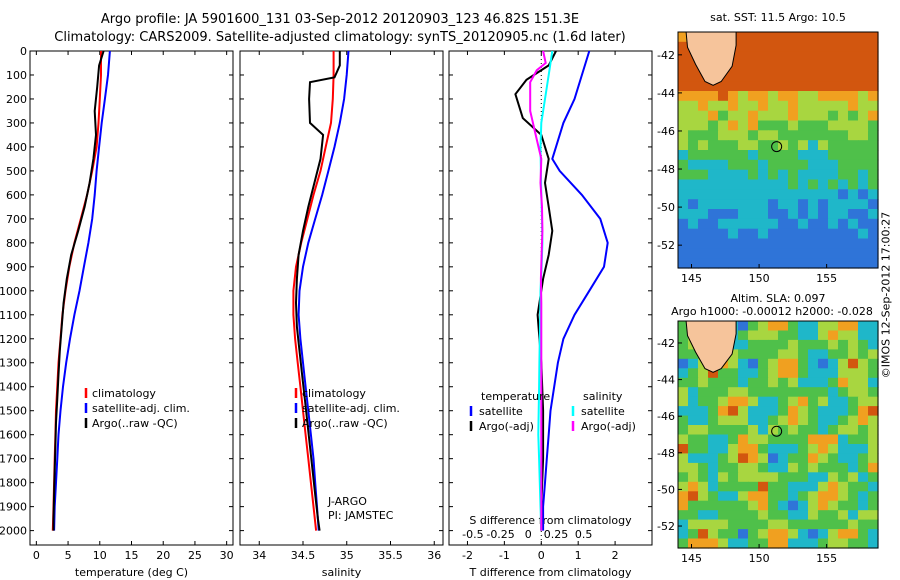 This screenshot has width=900, height=580. Describe the element at coordinates (541, 555) in the screenshot. I see `x-tick-label: 0` at that location.